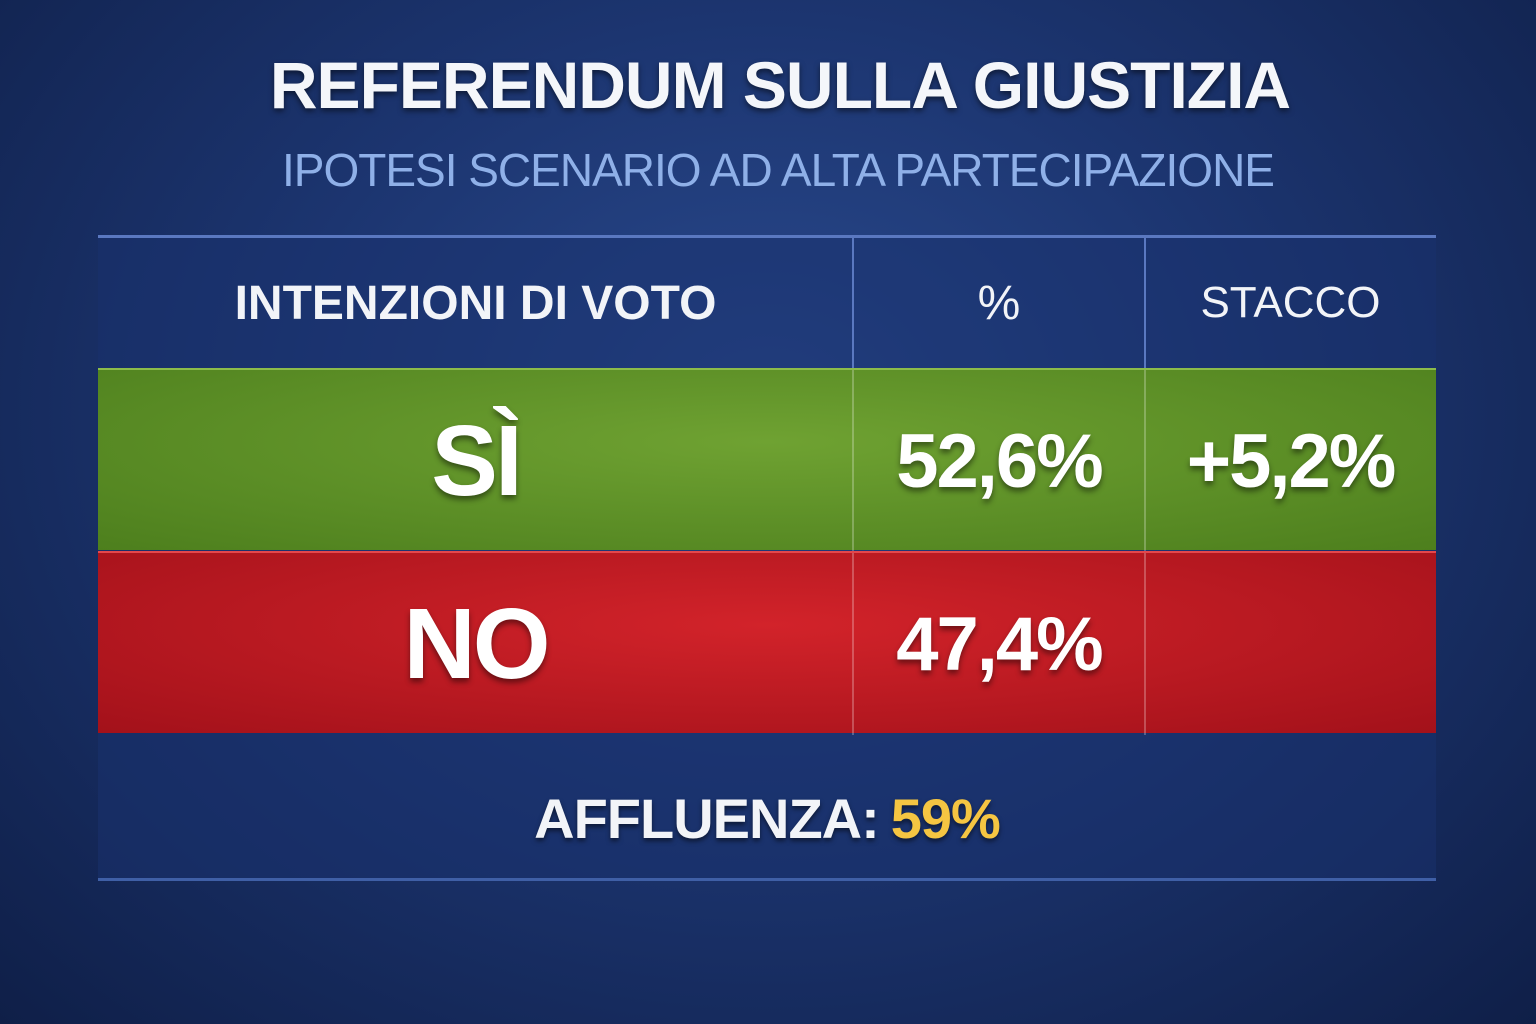 This screenshot has width=1536, height=1024. Describe the element at coordinates (780, 85) in the screenshot. I see `title: REFERENDUM SULLA GIUSTIZIA` at that location.